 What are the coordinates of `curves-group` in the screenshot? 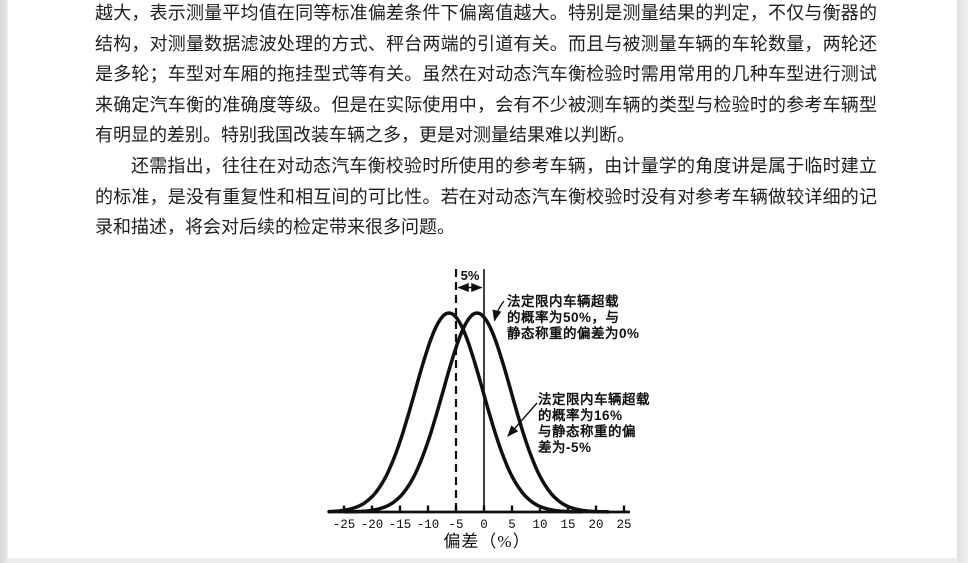 It's located at (468, 412).